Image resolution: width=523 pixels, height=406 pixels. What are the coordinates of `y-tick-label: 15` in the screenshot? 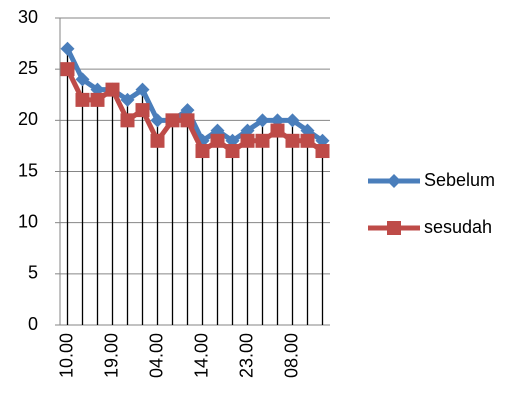 It's located at (28, 170).